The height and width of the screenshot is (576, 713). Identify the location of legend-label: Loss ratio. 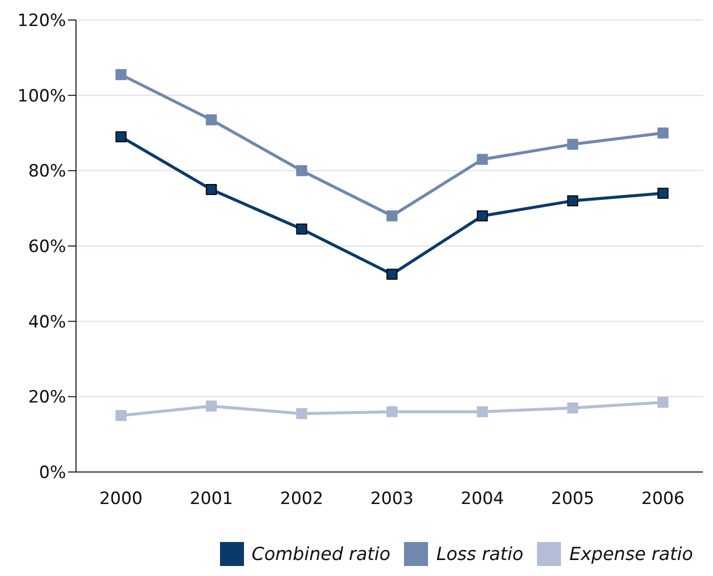
(480, 554).